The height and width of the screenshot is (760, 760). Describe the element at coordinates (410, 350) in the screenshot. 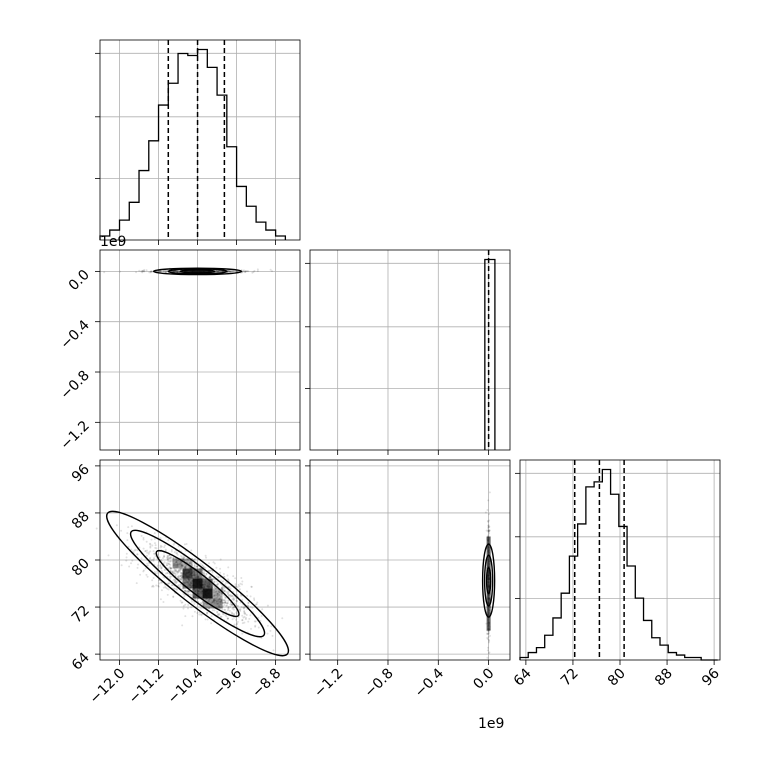

I see `param1-hist-frame` at that location.